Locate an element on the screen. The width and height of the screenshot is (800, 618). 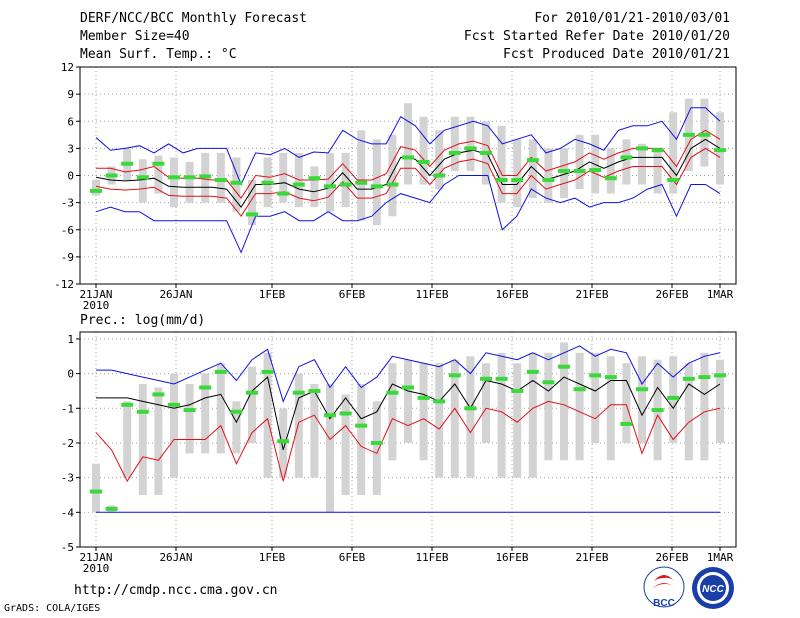
x-tick-label-temp: 1MAR is located at coordinates (720, 294).